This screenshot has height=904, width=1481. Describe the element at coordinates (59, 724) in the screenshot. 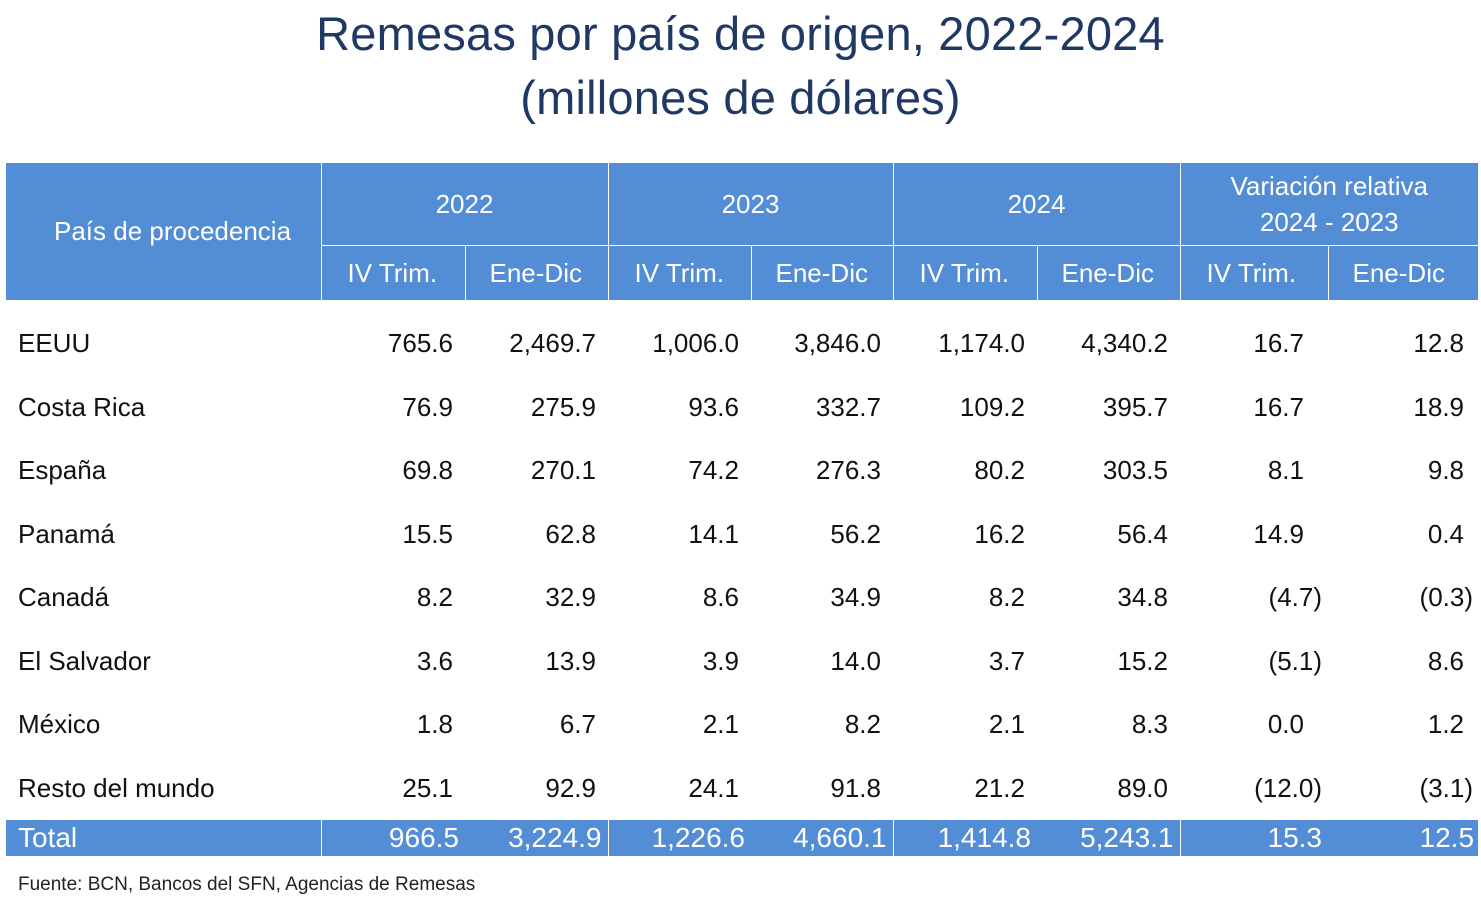

I see `country-name: México` at that location.